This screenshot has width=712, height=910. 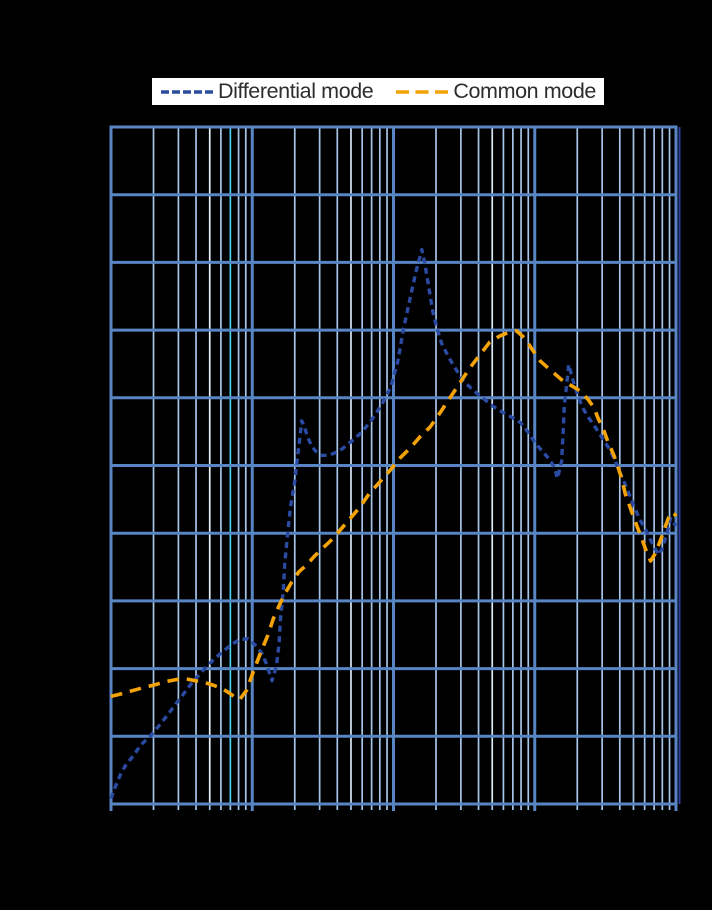 I want to click on legend-label-common: Common mode, so click(x=524, y=90).